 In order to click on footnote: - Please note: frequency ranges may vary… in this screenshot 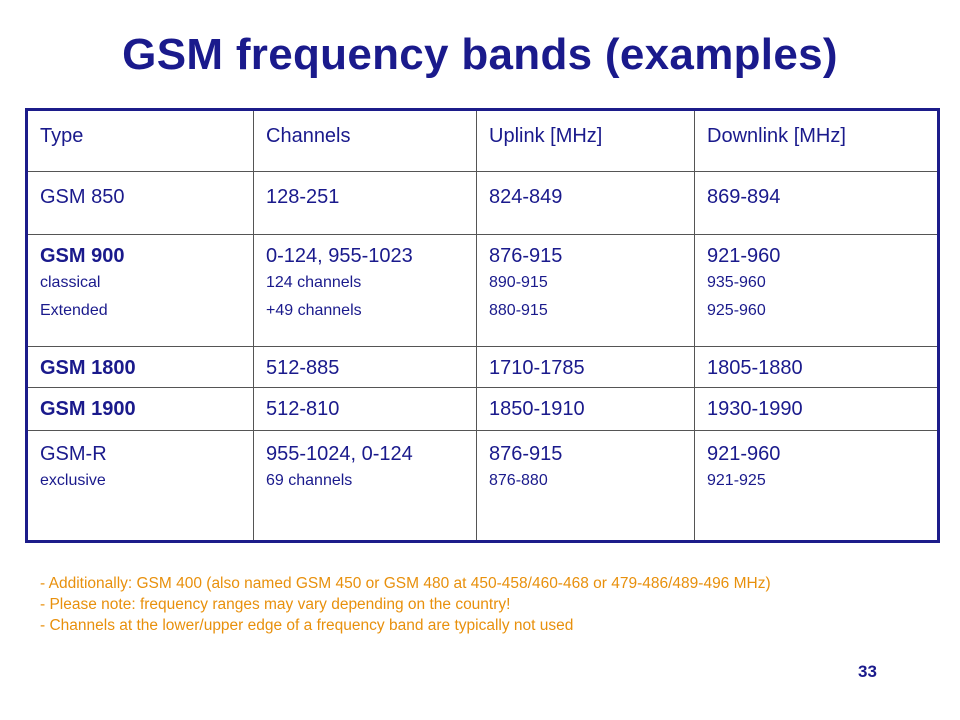, I will do `click(275, 604)`.